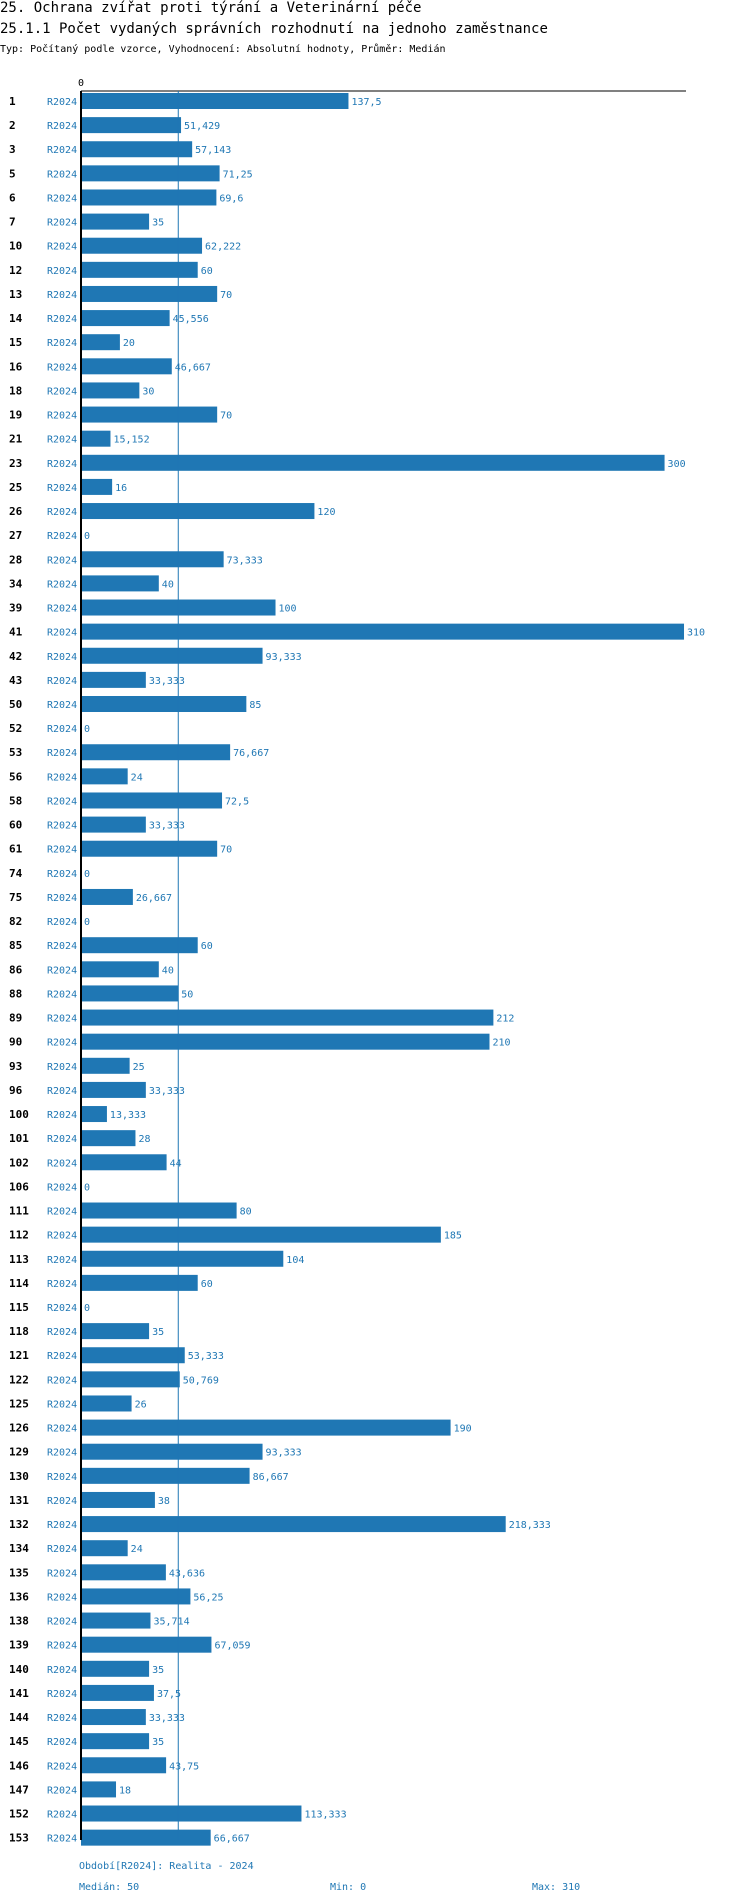 Image resolution: width=750 pixels, height=1904 pixels. I want to click on row-id-label: 21, so click(16, 439).